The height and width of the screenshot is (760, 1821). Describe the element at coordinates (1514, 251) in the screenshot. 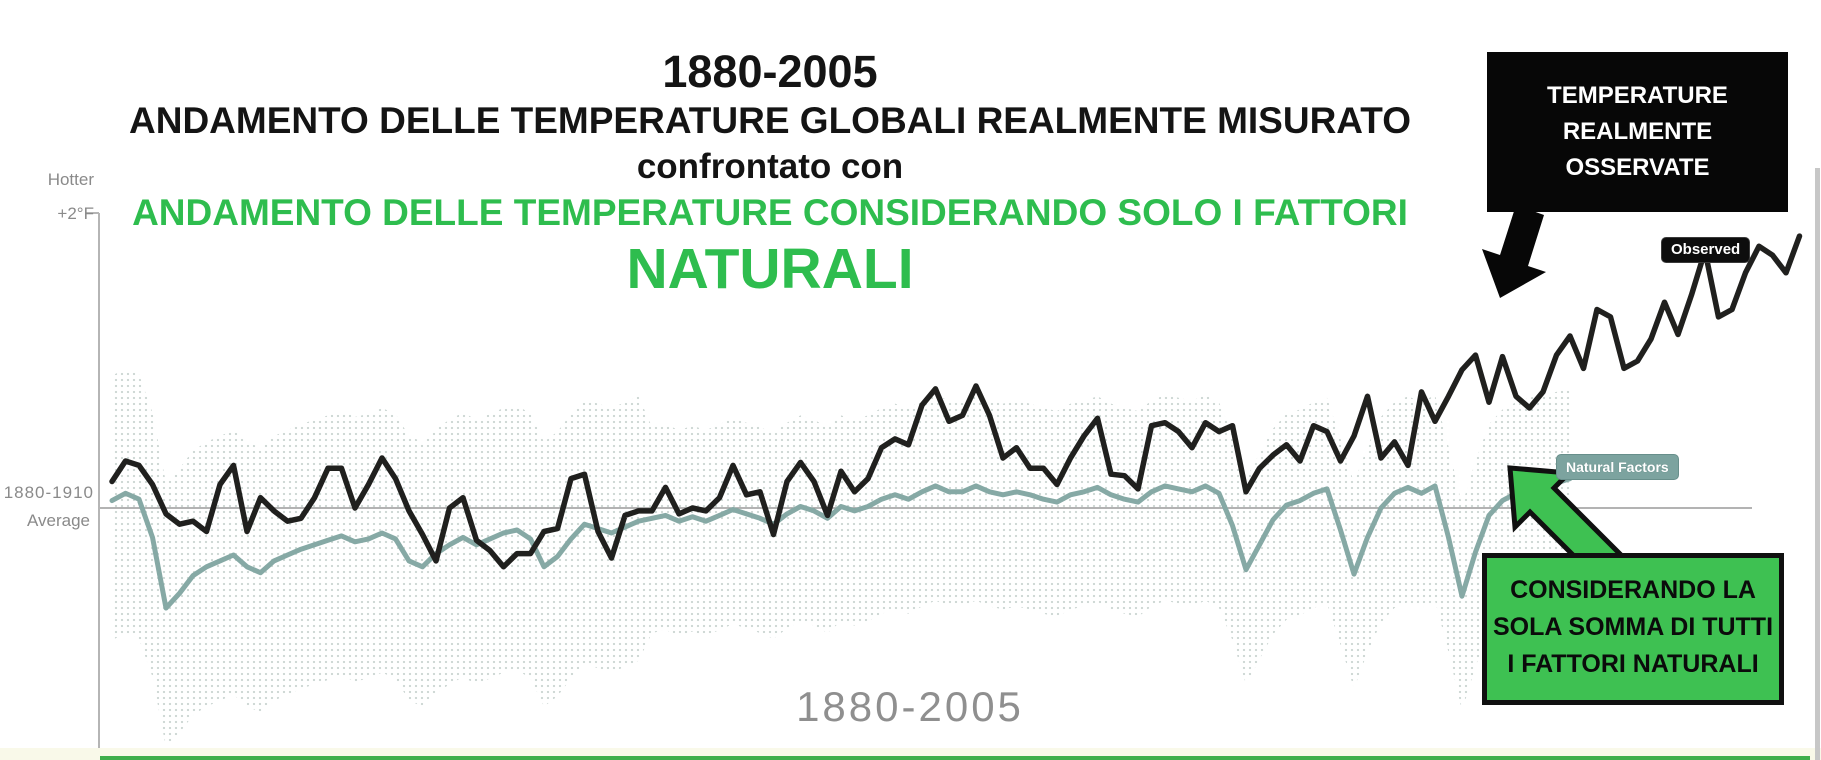

I see `black-arrow-down-icon` at that location.